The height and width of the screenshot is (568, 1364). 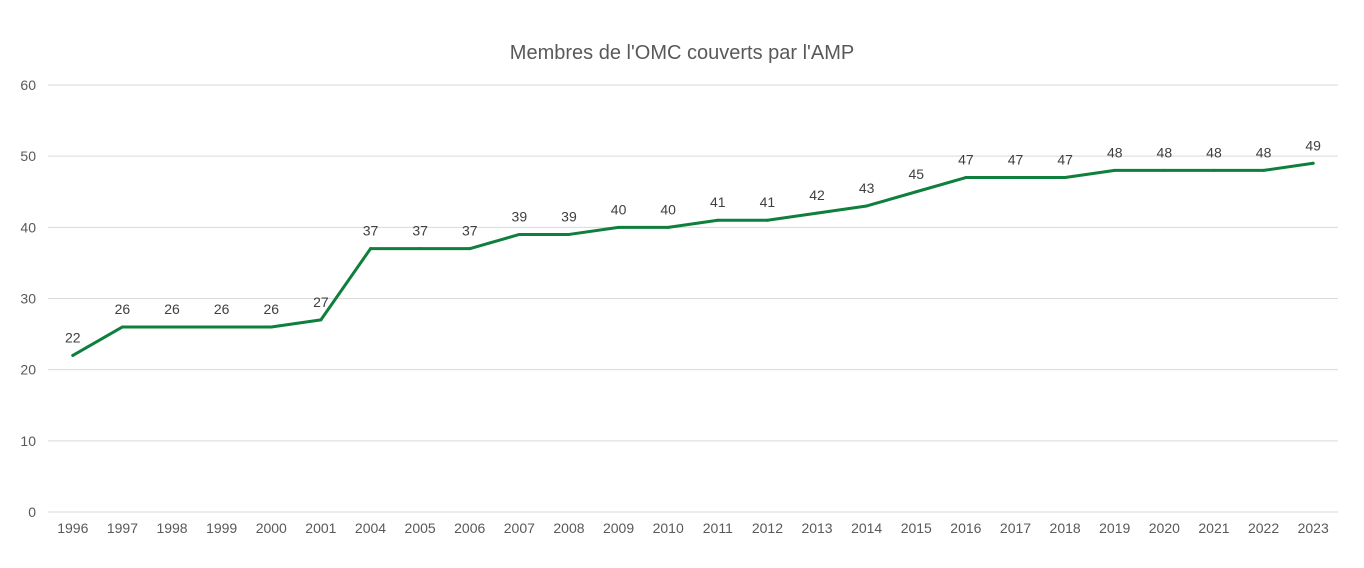 I want to click on x-tick-label: 2000, so click(x=271, y=528).